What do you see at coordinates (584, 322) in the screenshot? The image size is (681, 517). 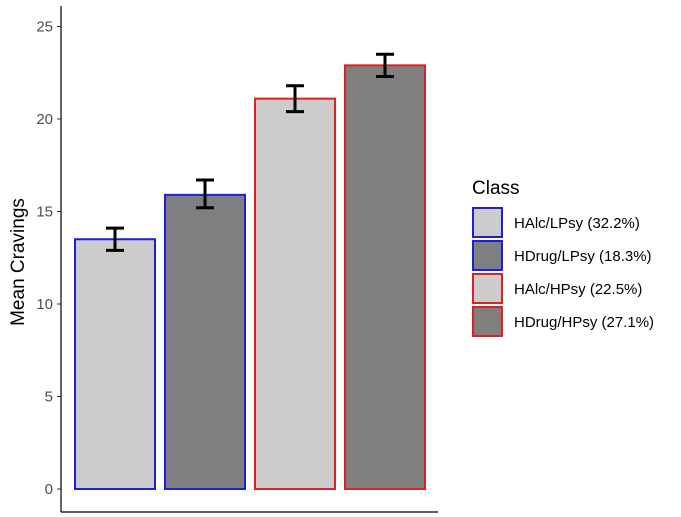 I see `legend-label: HDrug/HPsy (27.1%)` at bounding box center [584, 322].